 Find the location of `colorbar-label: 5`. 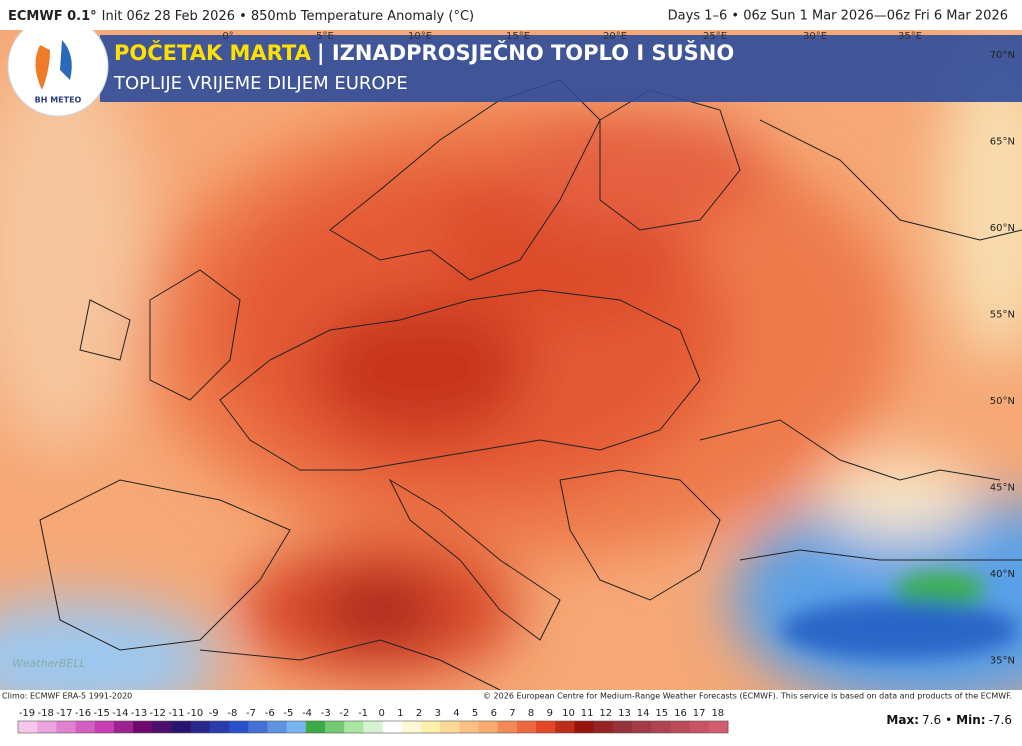

colorbar-label: 5 is located at coordinates (475, 713).